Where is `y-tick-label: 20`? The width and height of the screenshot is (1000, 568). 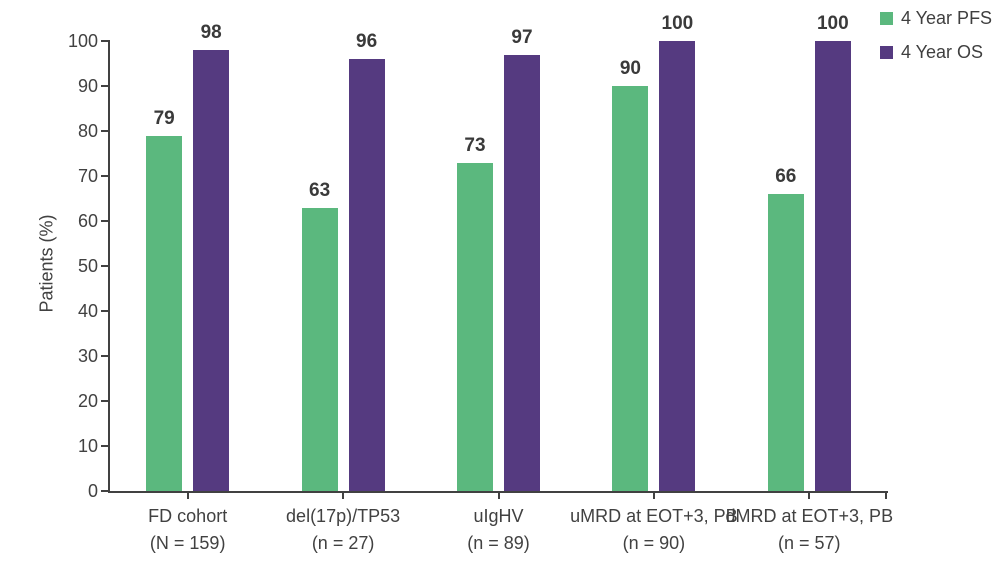 y-tick-label: 20 is located at coordinates (87, 401).